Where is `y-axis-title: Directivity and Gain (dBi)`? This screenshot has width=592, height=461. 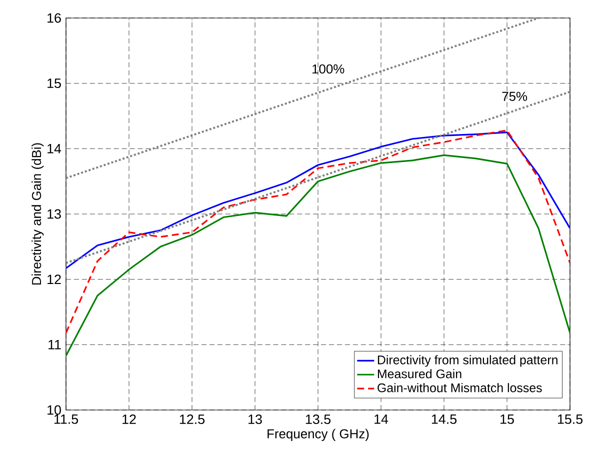 y-axis-title: Directivity and Gain (dBi) is located at coordinates (38, 214).